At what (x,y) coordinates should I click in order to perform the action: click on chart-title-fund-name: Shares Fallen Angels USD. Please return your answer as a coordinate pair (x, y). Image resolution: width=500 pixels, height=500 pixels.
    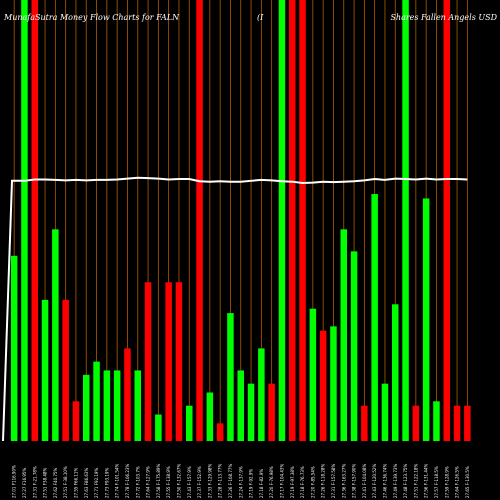
    Looking at the image, I should click on (443, 17).